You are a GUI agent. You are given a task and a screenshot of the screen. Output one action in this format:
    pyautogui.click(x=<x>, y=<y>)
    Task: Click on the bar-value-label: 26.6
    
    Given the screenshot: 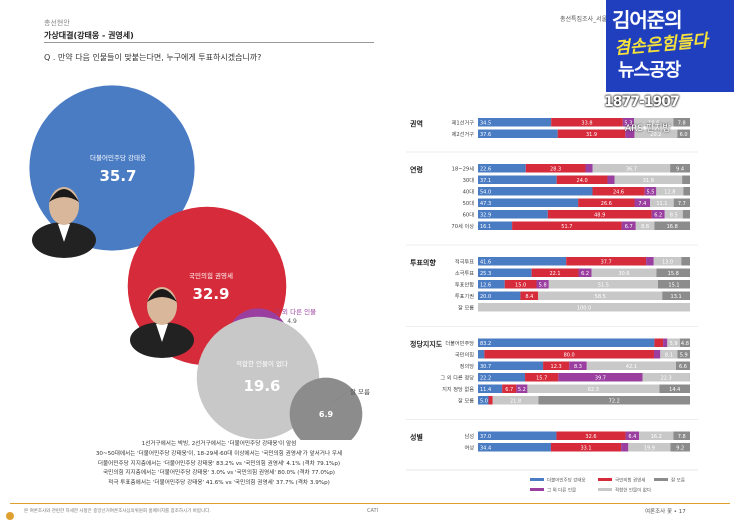 What is the action you would take?
    pyautogui.click(x=606, y=204)
    